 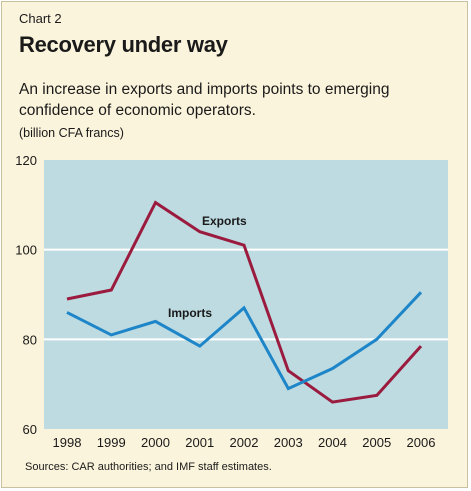 I want to click on y-tick-label: 120, so click(x=26, y=160).